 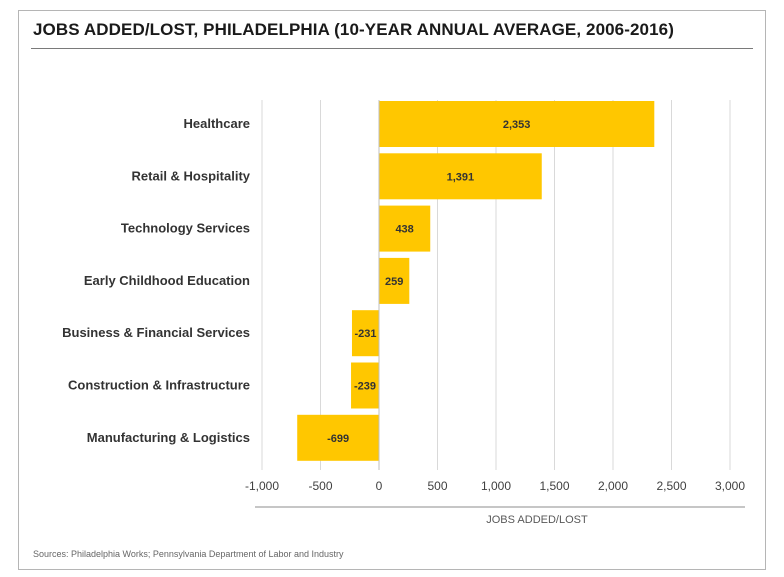 I want to click on data-label: -699, so click(x=338, y=439).